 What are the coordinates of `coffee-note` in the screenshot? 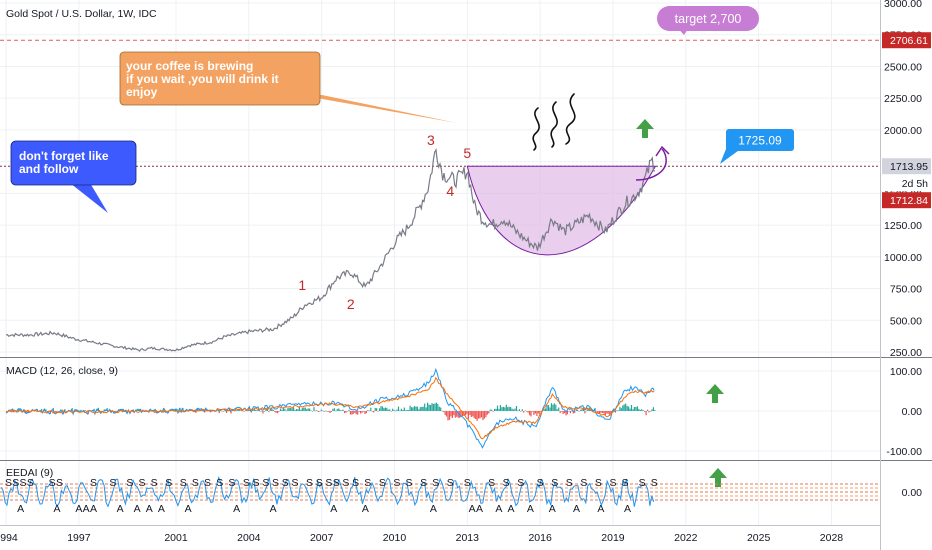 It's located at (220, 78).